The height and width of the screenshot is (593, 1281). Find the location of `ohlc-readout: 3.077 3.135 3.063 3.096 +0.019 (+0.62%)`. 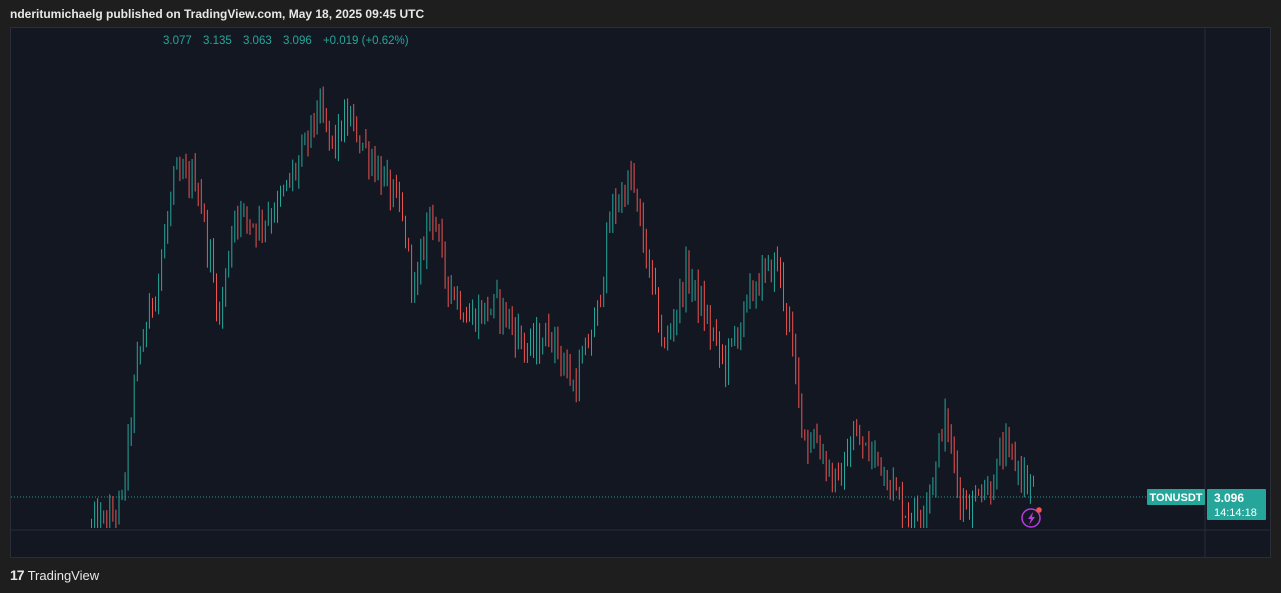

ohlc-readout: 3.077 3.135 3.063 3.096 +0.019 (+0.62%) is located at coordinates (290, 41).